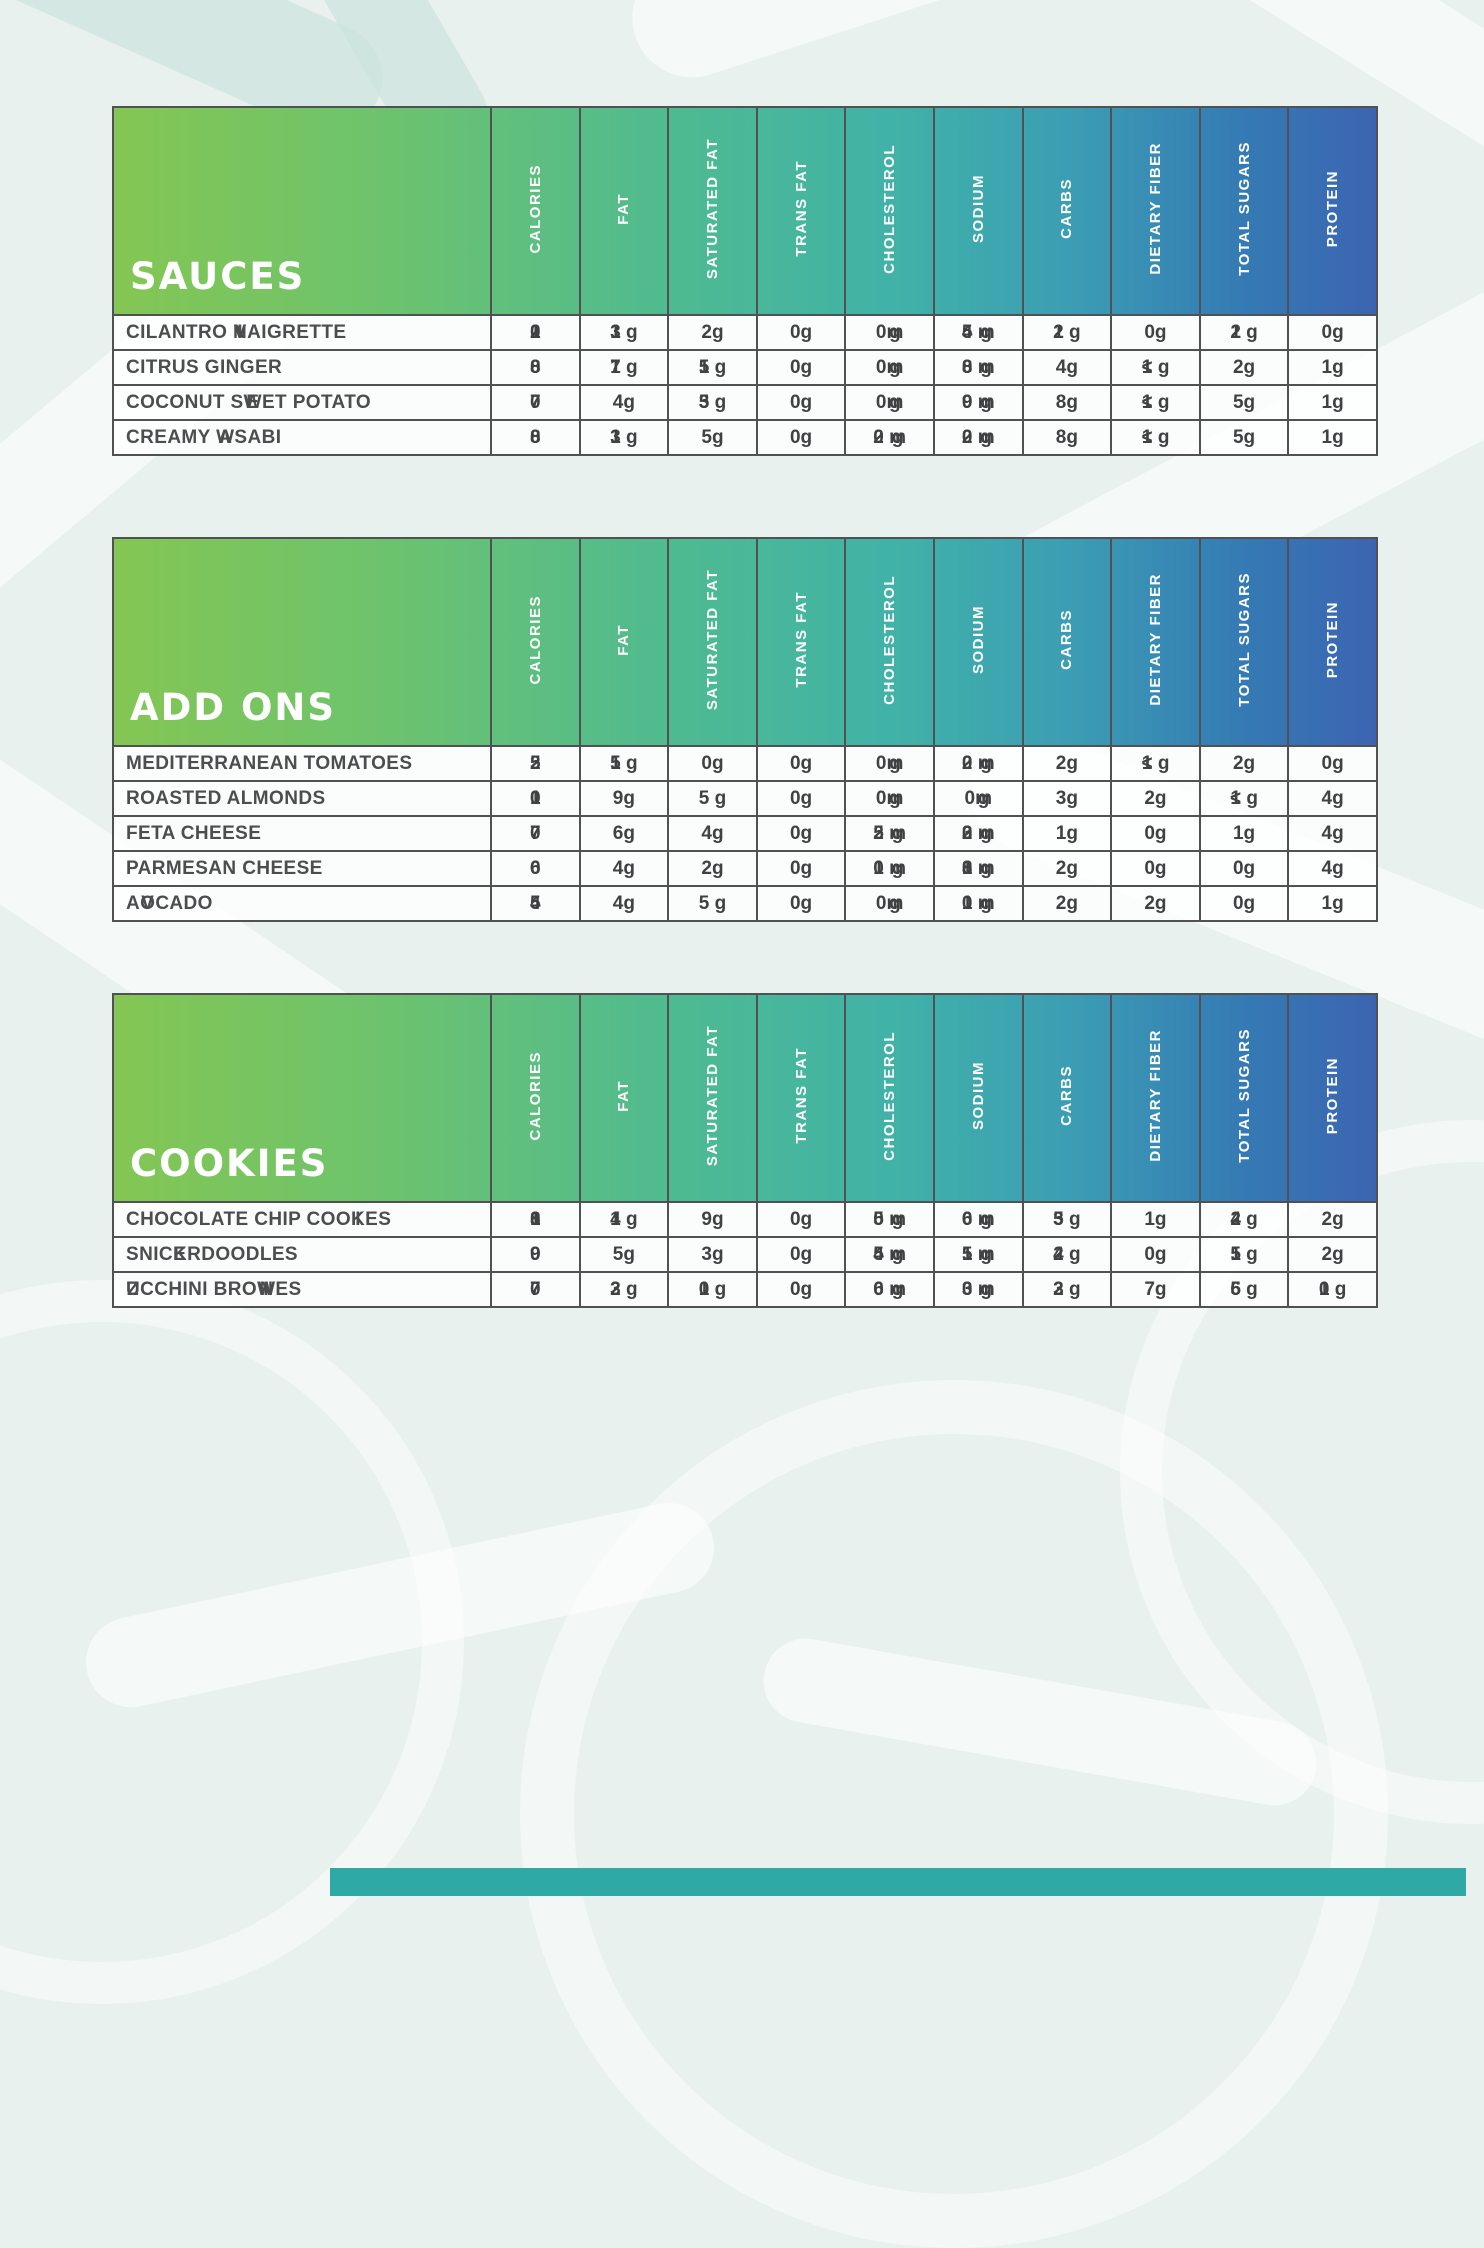  Describe the element at coordinates (302, 211) in the screenshot. I see `table-title-cell: SAUCES` at that location.